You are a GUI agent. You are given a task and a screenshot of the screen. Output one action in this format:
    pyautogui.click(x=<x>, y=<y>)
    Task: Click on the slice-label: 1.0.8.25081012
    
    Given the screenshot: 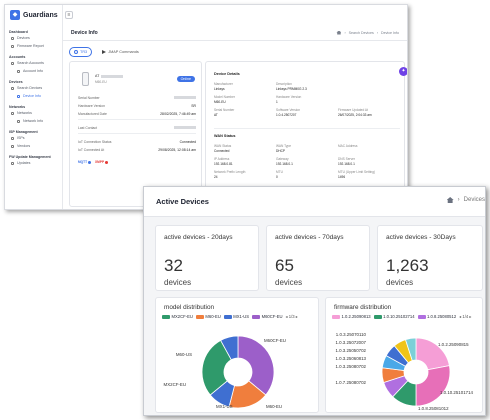 What is the action you would take?
    pyautogui.click(x=433, y=408)
    